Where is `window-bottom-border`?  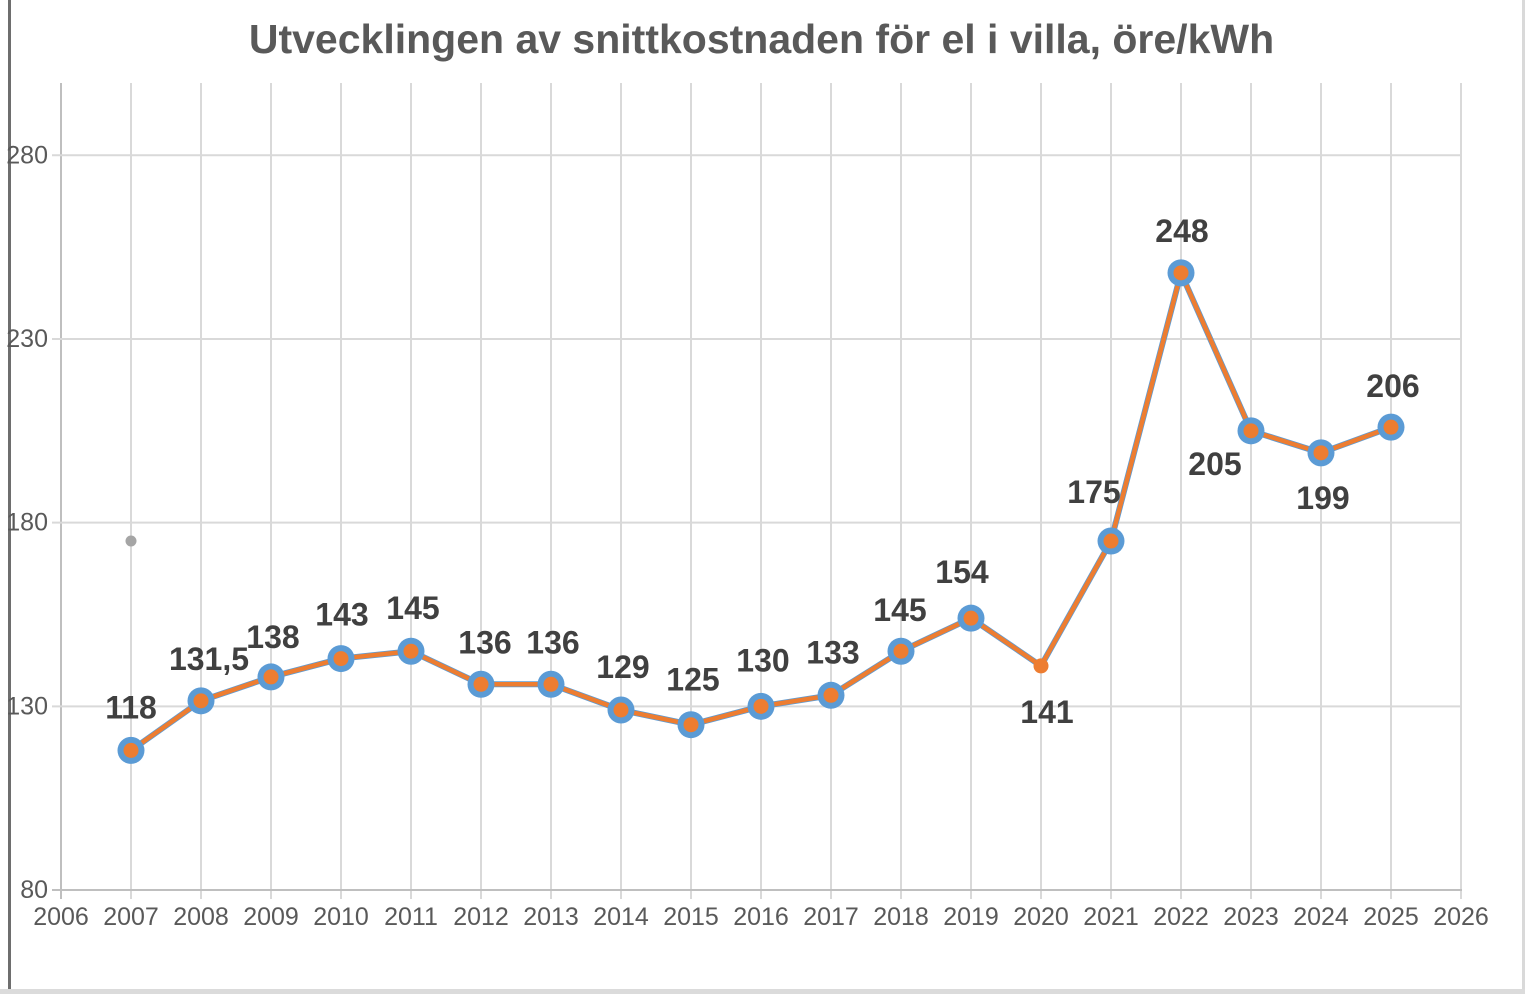
window-bottom-border is located at coordinates (762, 991).